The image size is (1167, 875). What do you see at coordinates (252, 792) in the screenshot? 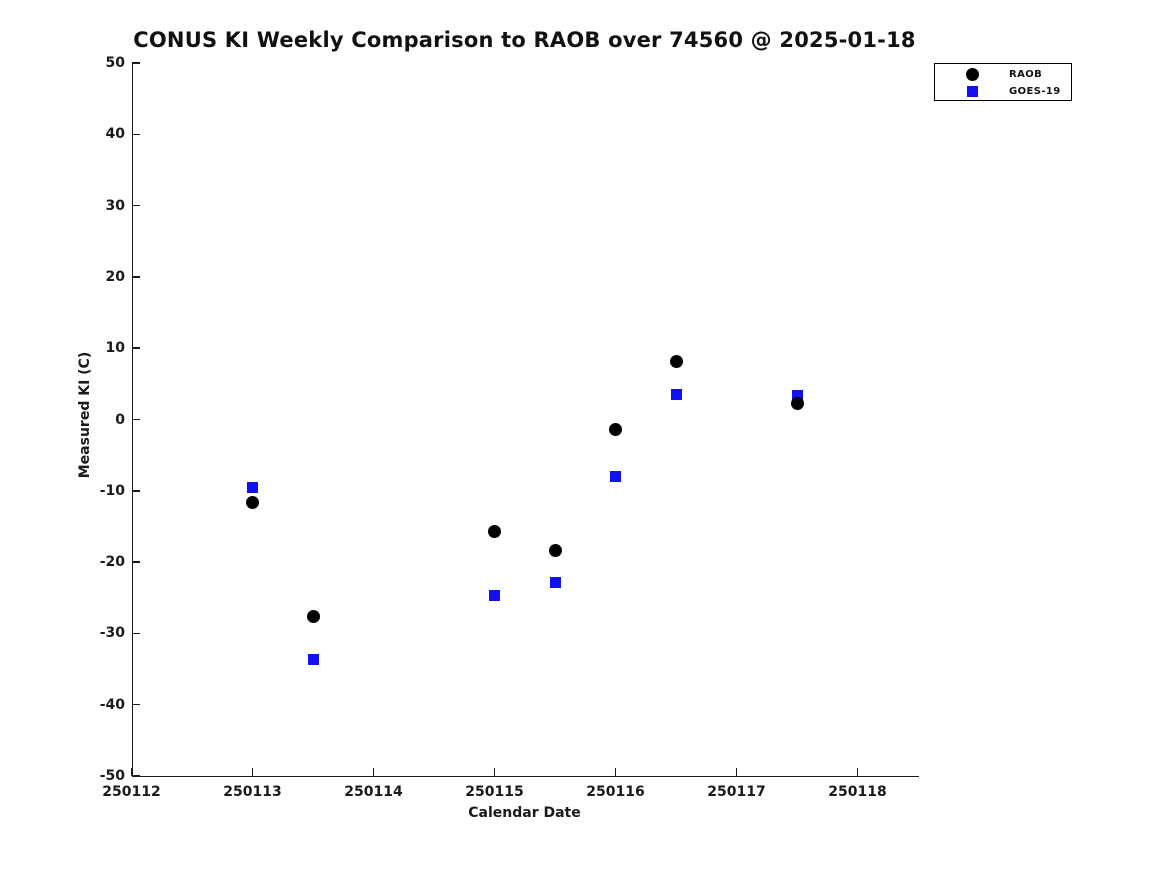
I see `x-tick-label: 250113` at bounding box center [252, 792].